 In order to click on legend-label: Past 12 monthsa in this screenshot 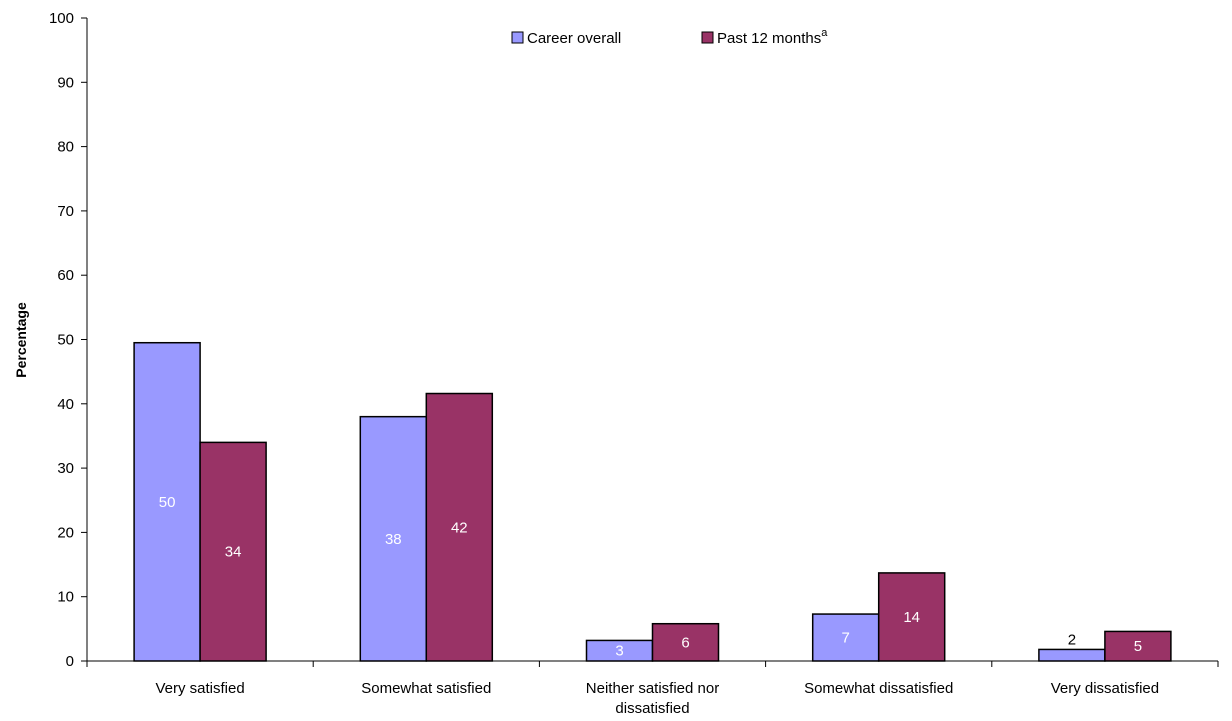, I will do `click(772, 37)`.